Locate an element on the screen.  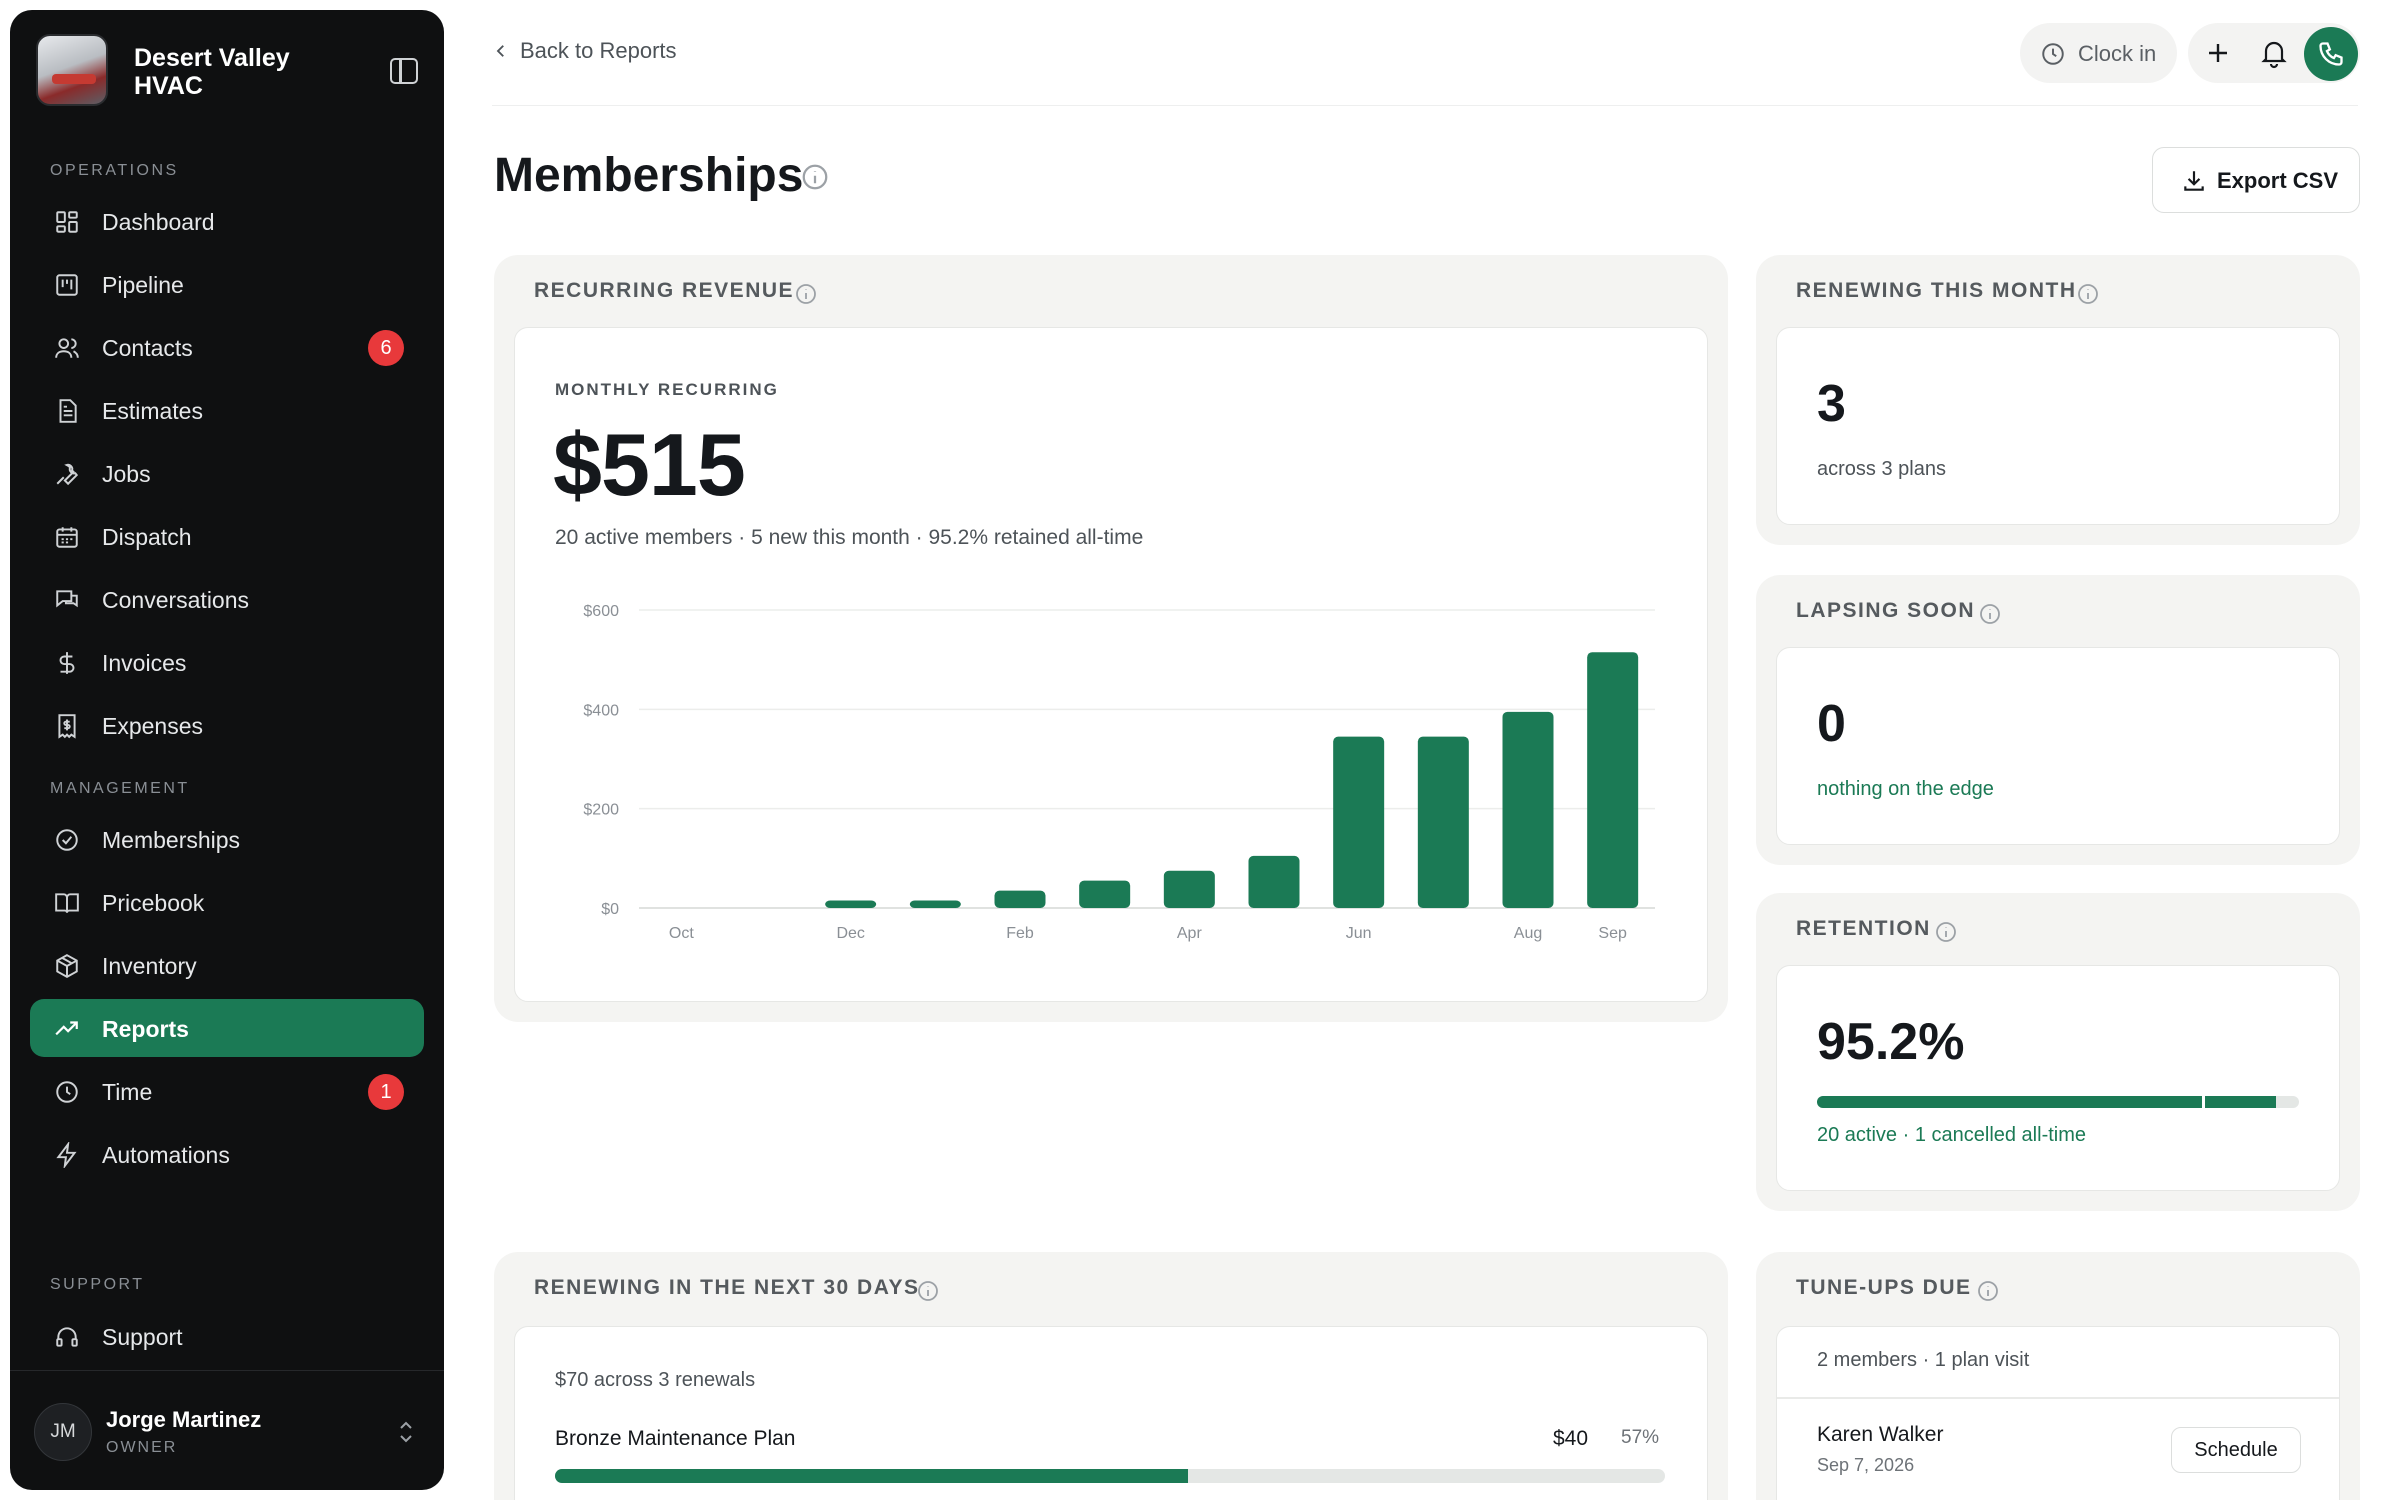
phone-icon is located at coordinates (2331, 54).